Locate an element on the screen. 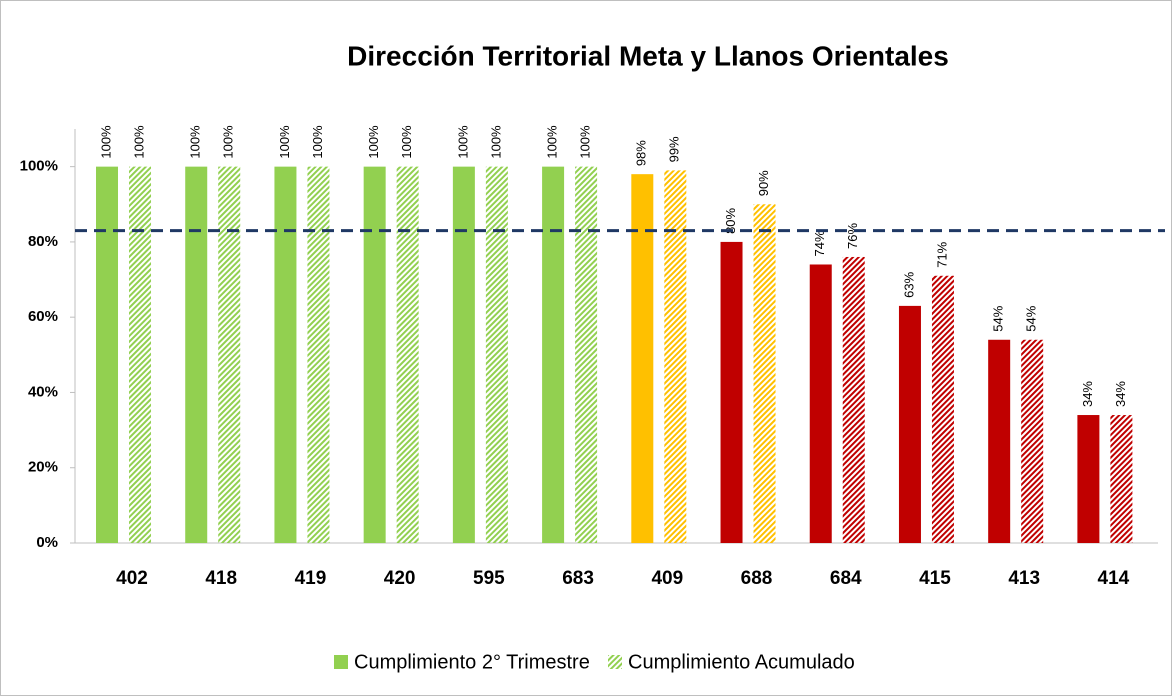 This screenshot has height=696, width=1172. x-tick-label: 595 is located at coordinates (489, 578).